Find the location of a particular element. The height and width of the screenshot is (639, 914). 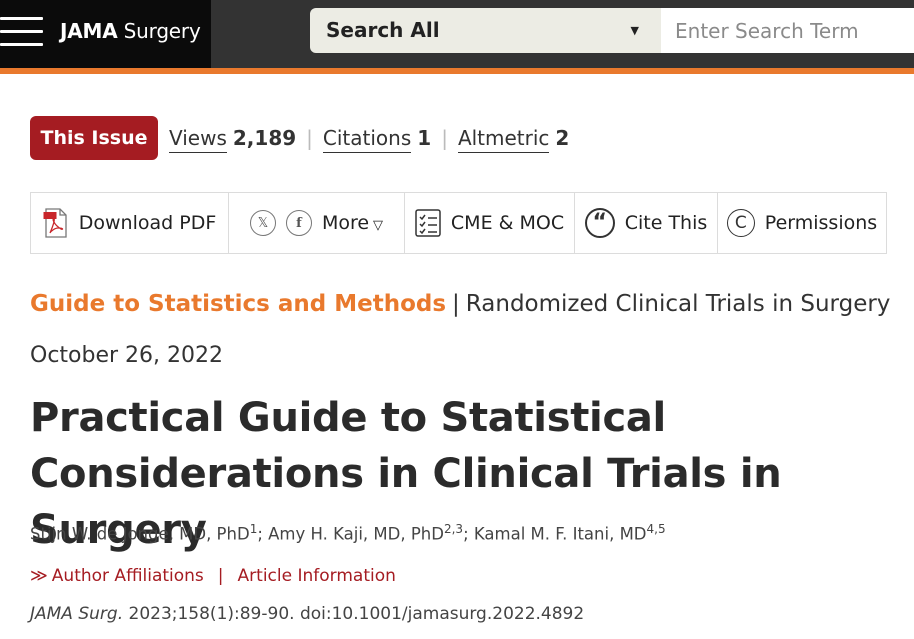

share-group: 𝕏 f More ▽ is located at coordinates (317, 223).